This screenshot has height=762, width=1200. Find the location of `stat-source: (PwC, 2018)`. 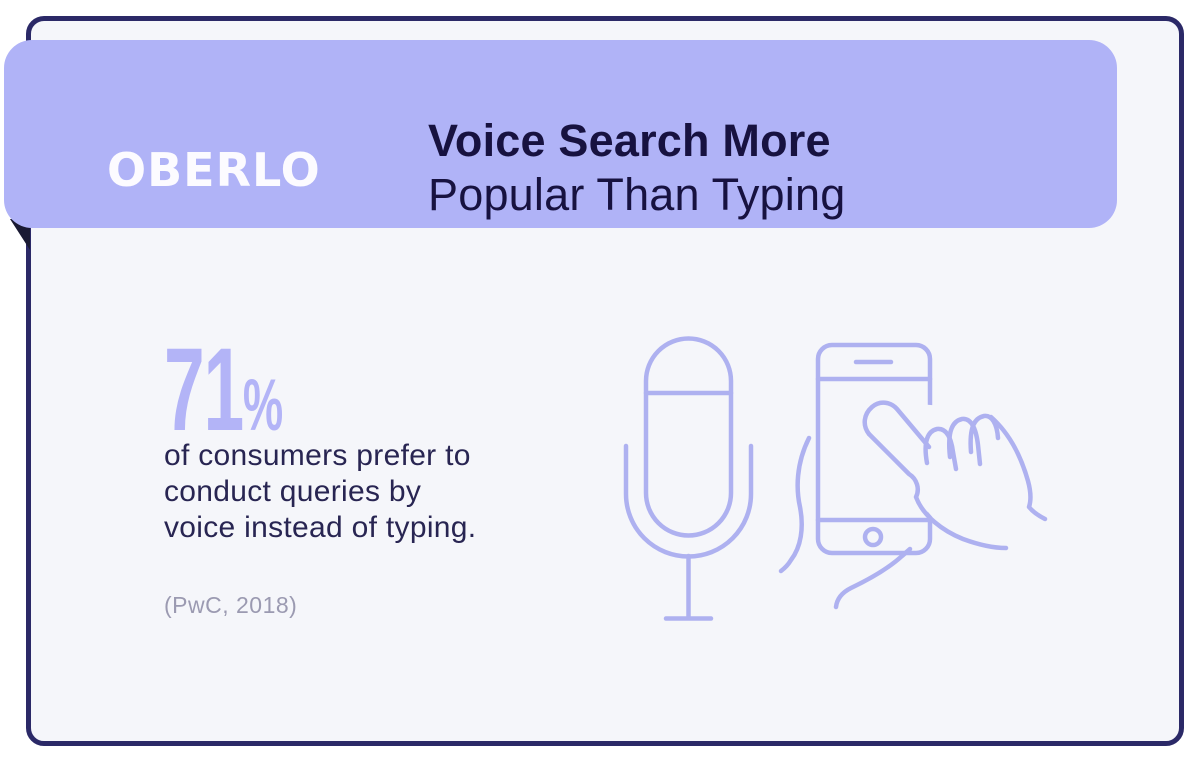

stat-source: (PwC, 2018) is located at coordinates (231, 605).